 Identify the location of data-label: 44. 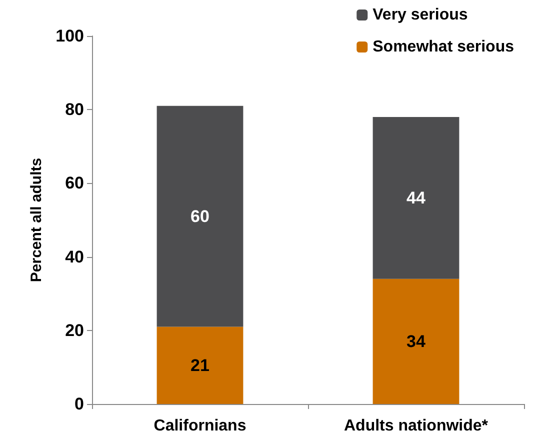
(416, 198).